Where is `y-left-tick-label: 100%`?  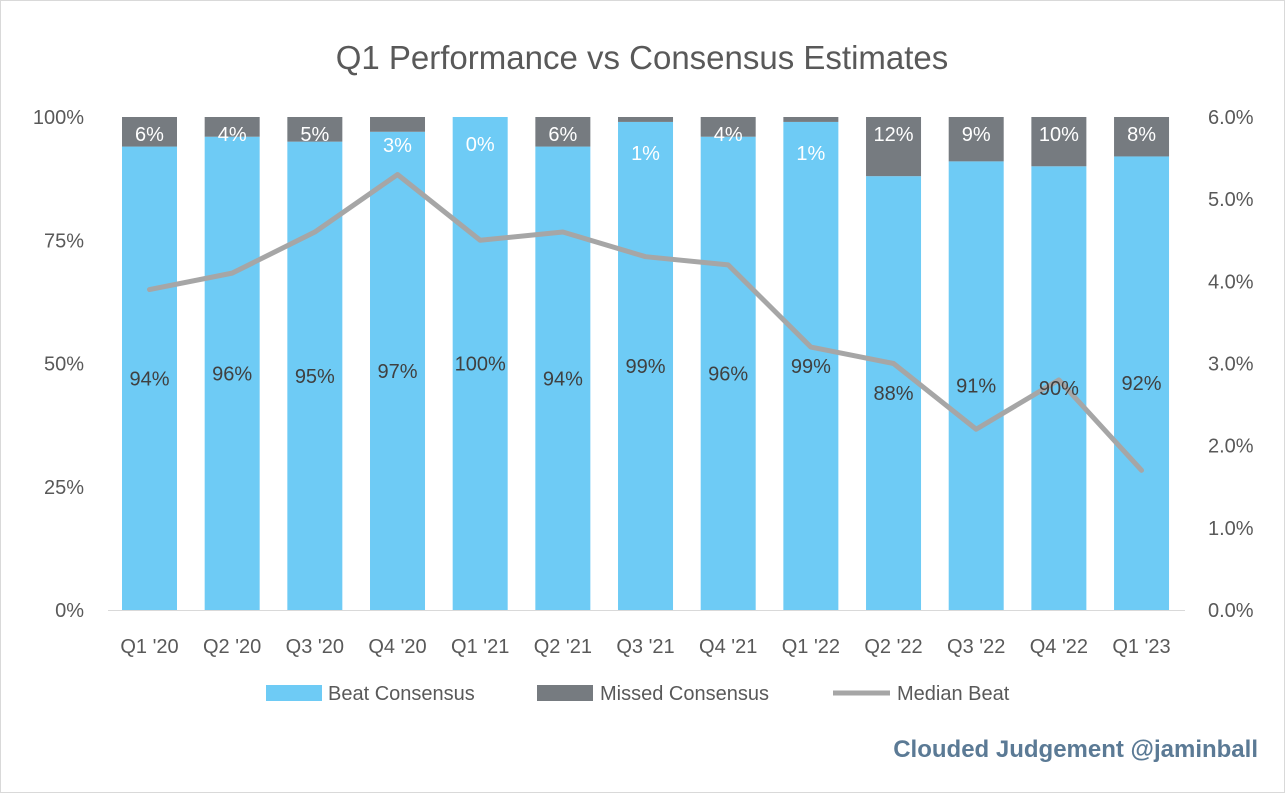 y-left-tick-label: 100% is located at coordinates (58, 118).